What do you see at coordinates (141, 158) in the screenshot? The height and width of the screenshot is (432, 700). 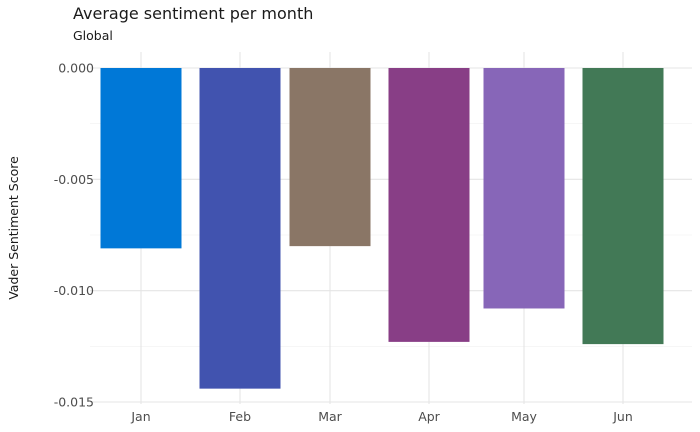 I see `bar-jan` at bounding box center [141, 158].